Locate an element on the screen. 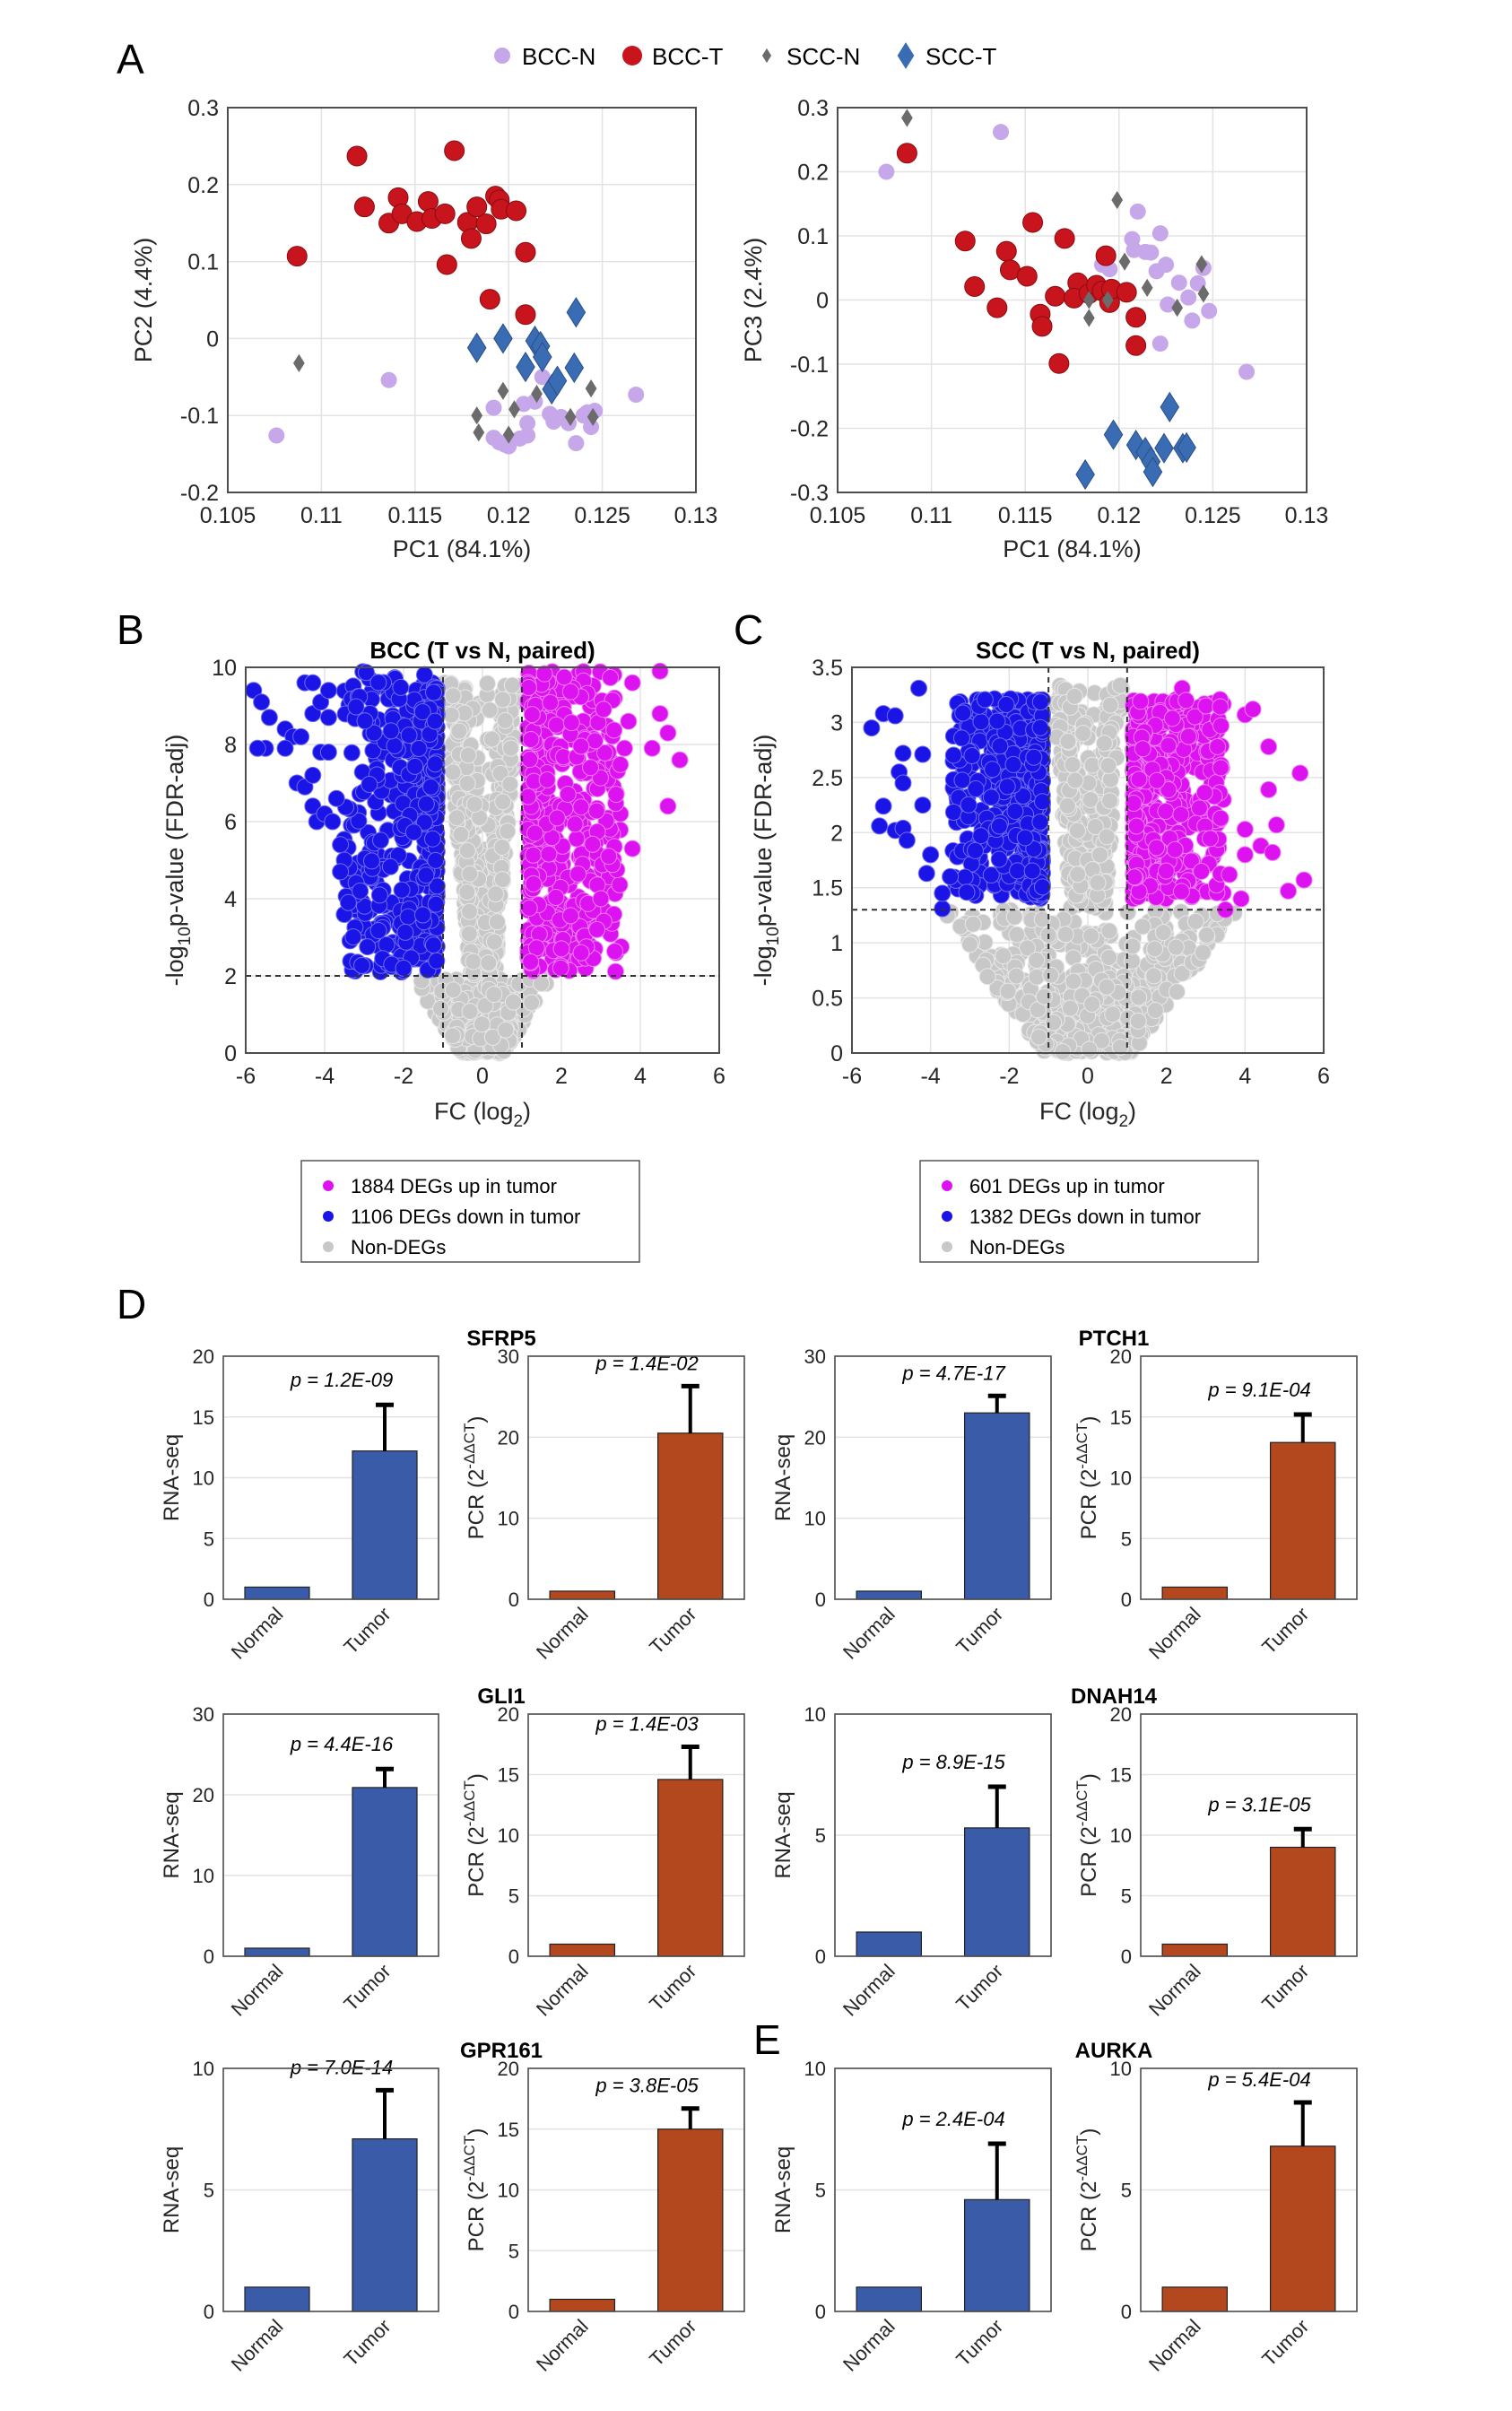  point-scc-n is located at coordinates (907, 118).